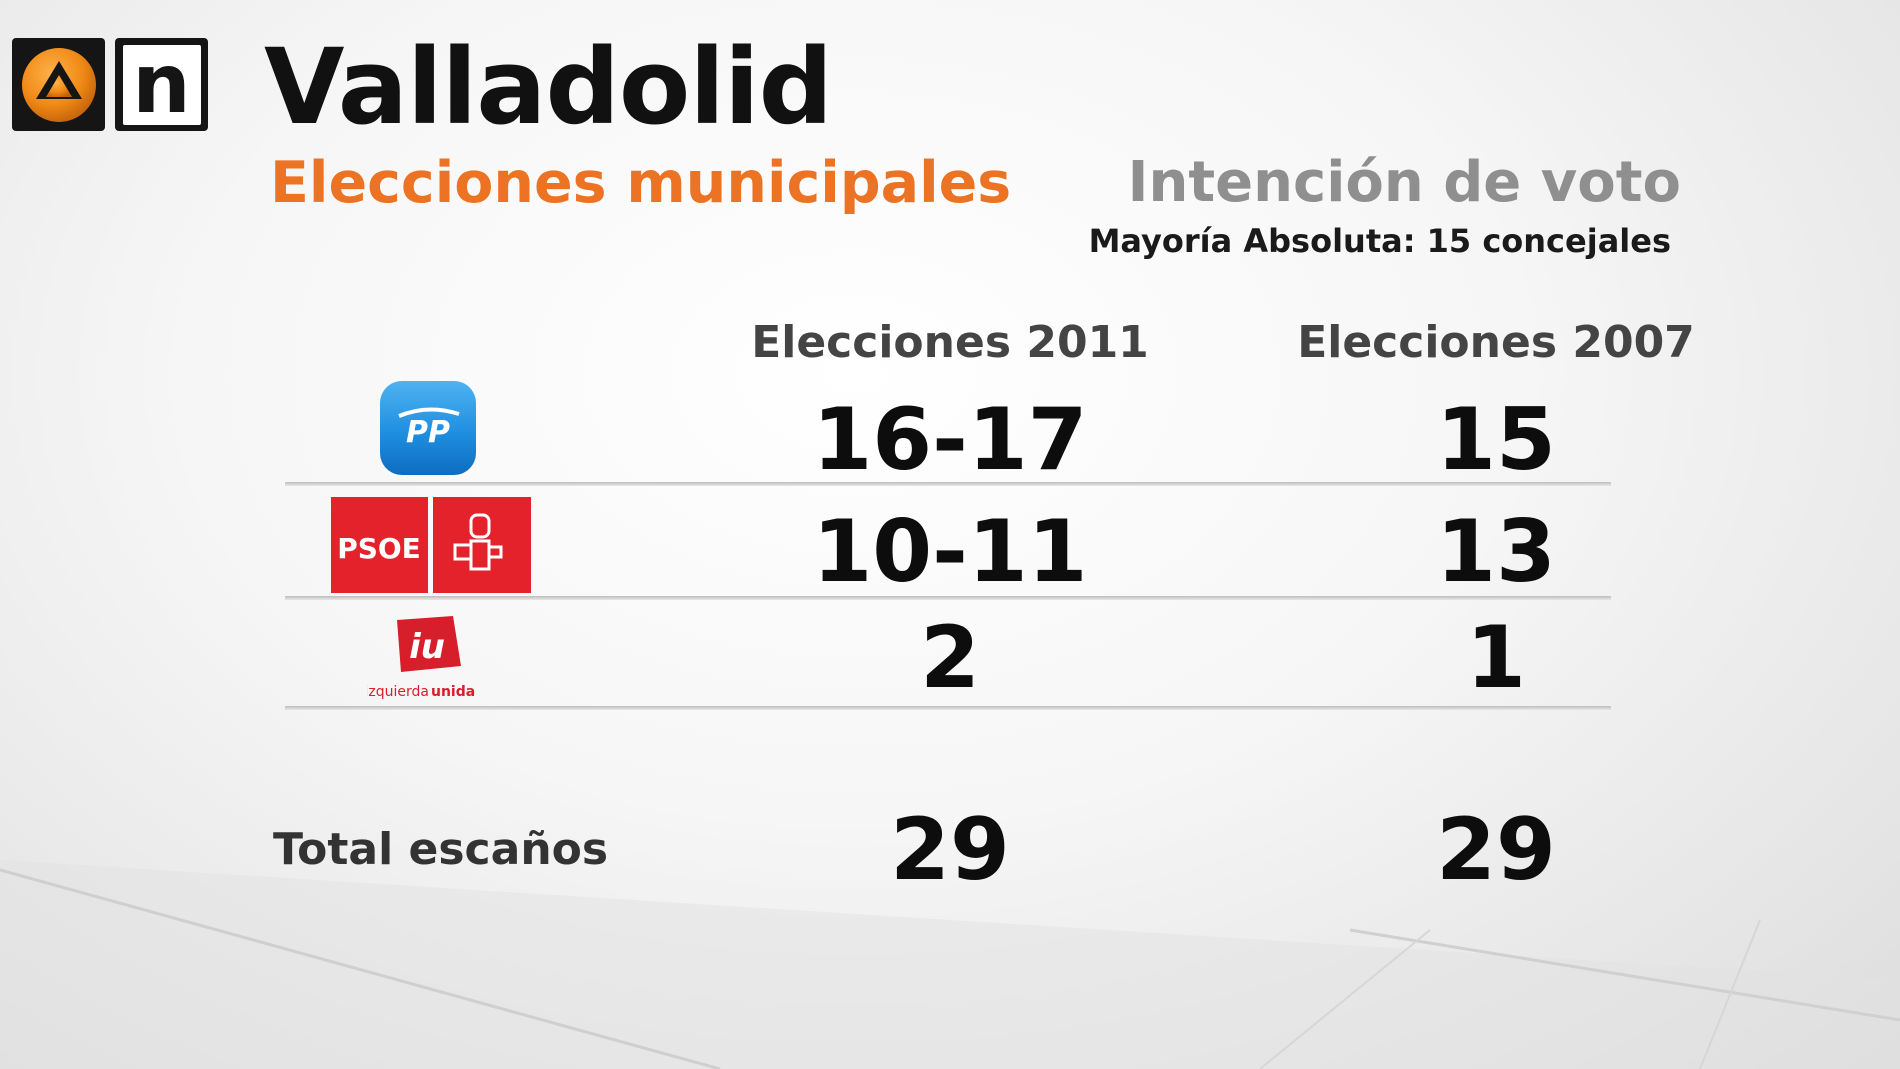 The image size is (1900, 1069). I want to click on noticias-logo: n, so click(161, 84).